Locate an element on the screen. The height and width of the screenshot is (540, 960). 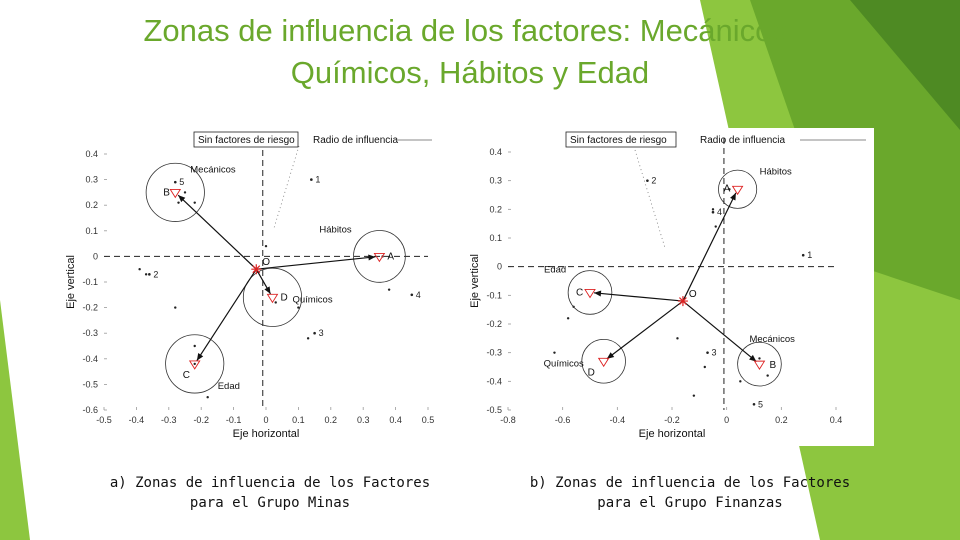
numbered-point-label: 4 is located at coordinates (719, 212).